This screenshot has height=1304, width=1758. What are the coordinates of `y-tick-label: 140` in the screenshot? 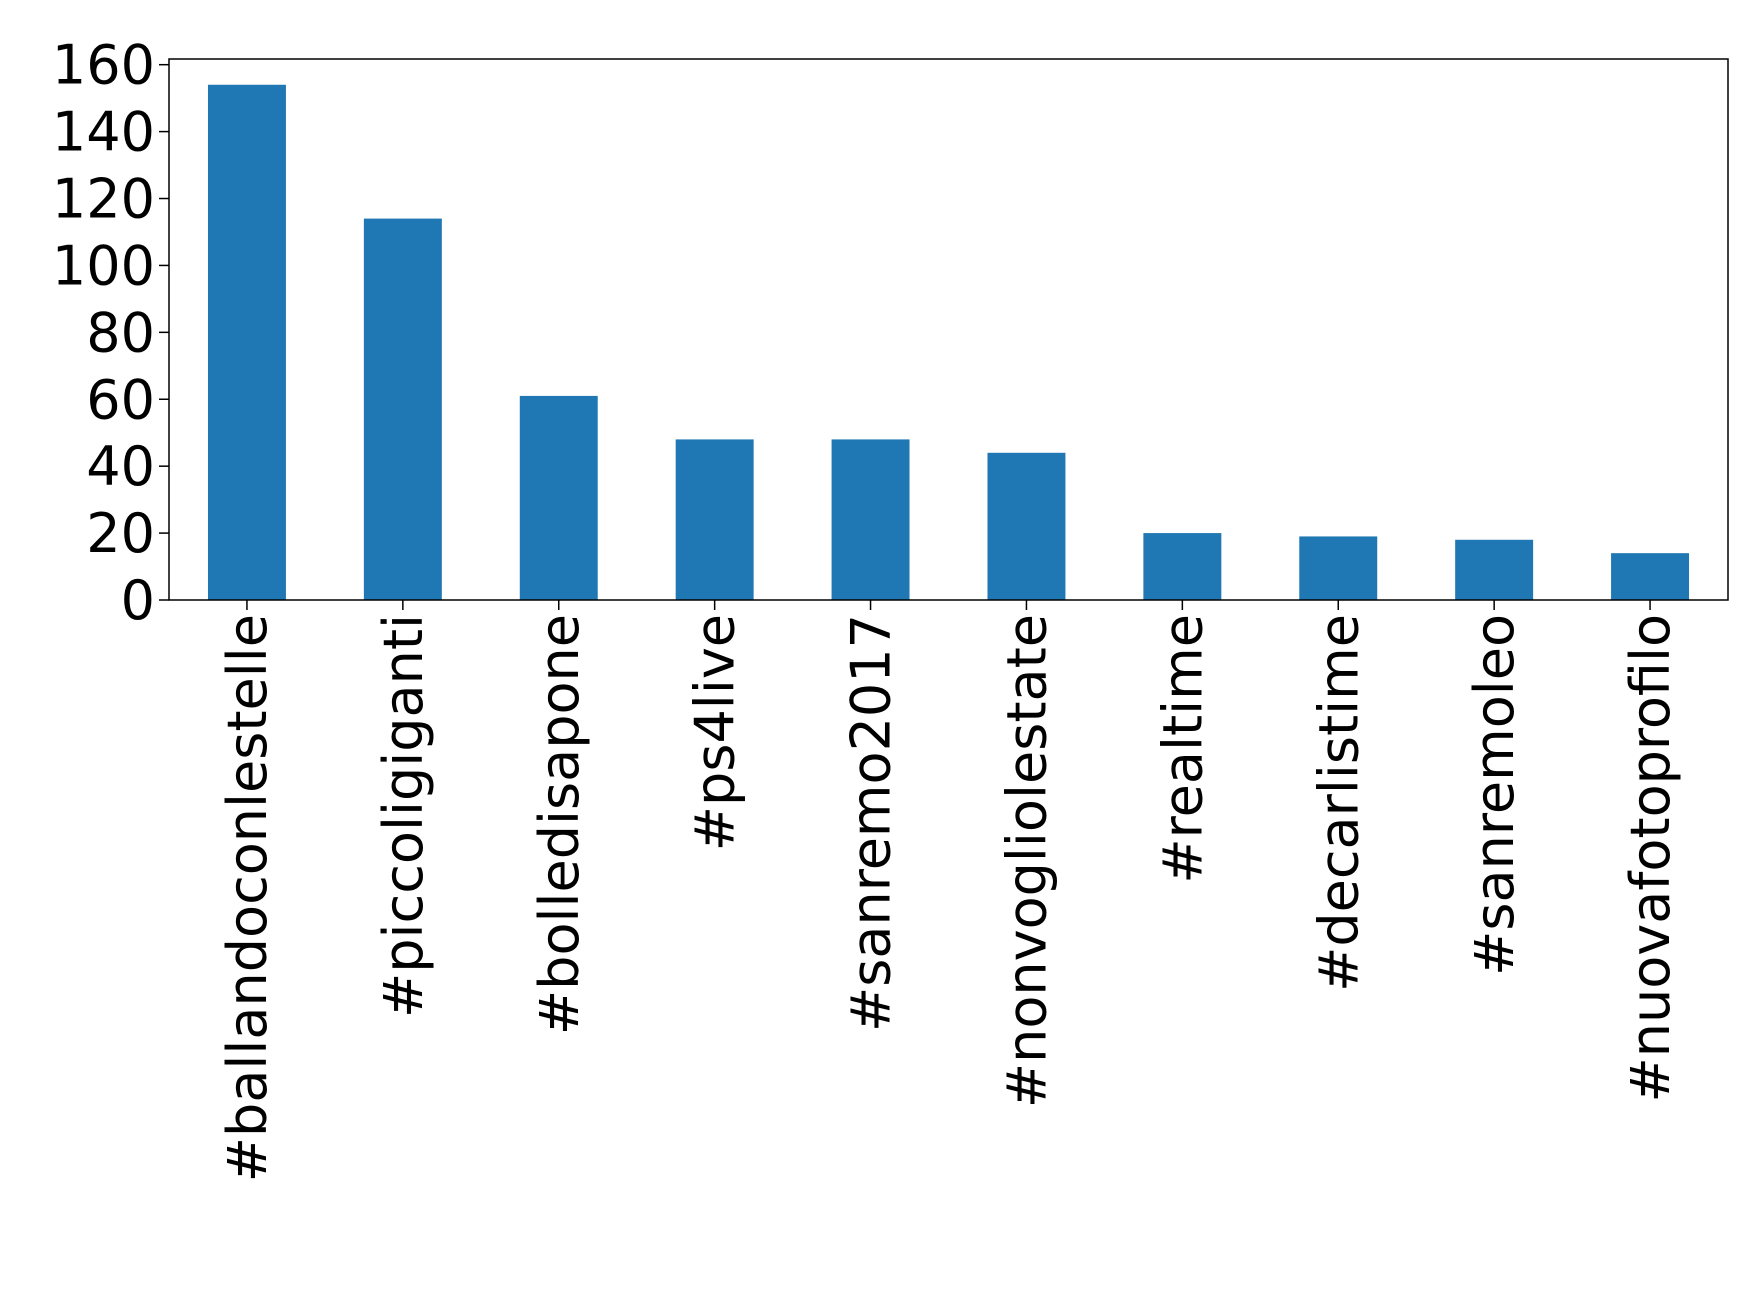 It's located at (103, 132).